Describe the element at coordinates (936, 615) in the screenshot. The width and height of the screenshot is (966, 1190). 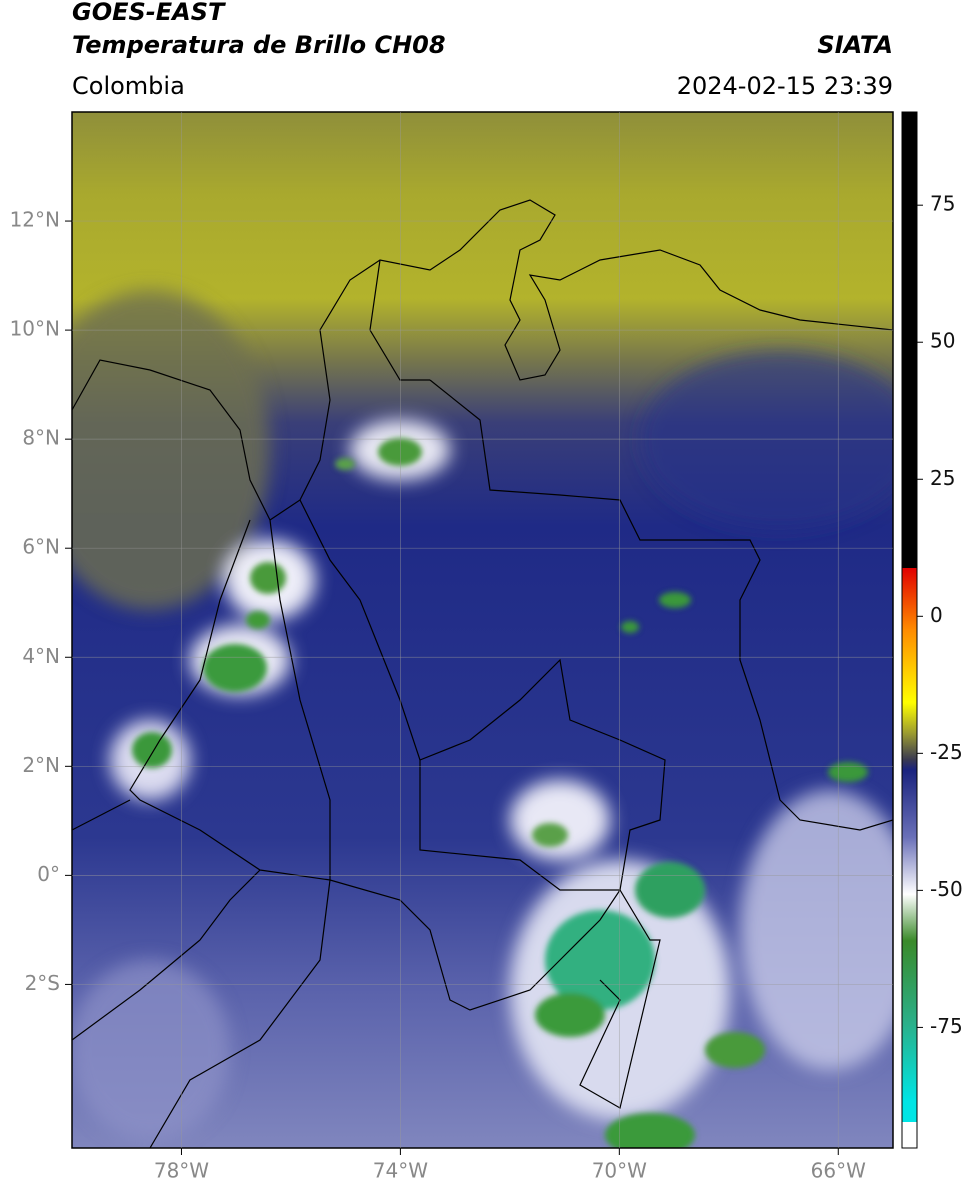
I see `colorbar-tick-label: 0` at that location.